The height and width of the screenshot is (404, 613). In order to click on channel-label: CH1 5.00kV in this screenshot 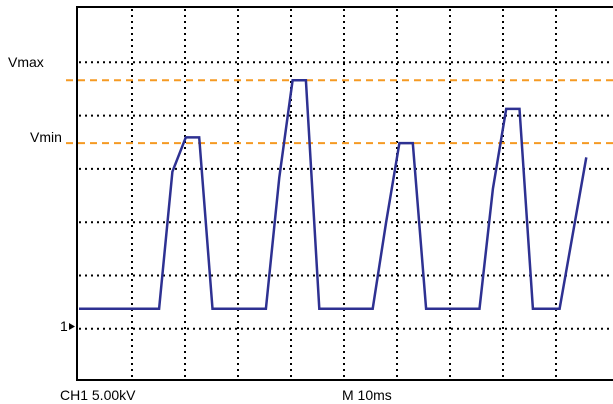, I will do `click(98, 395)`.